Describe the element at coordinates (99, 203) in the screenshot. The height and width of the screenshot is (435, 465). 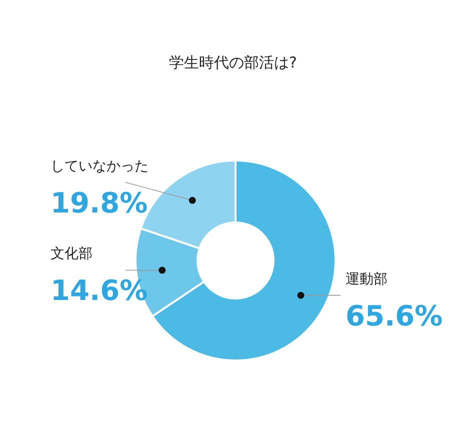
I see `data-label: 19.8%` at that location.